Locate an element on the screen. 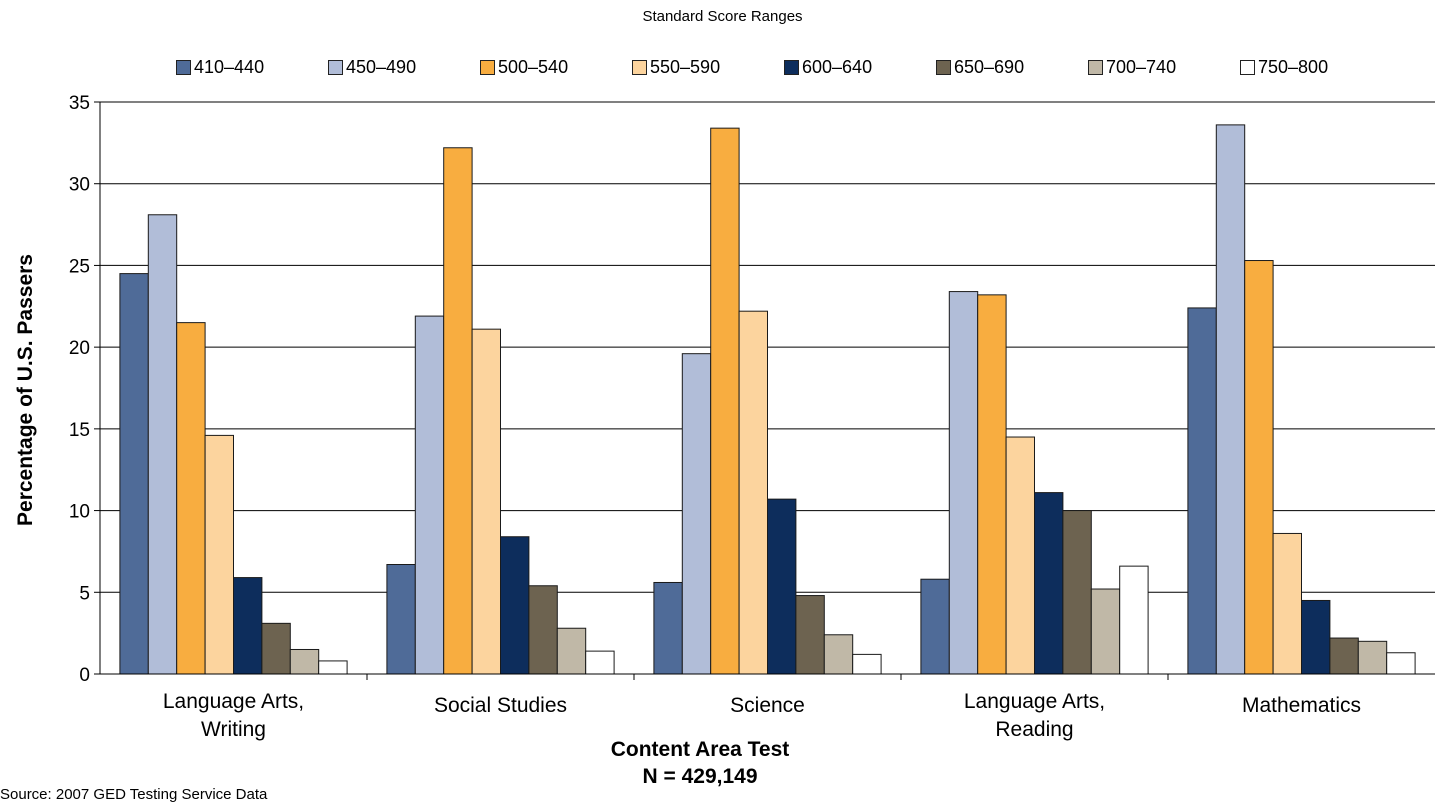  legend-item: 700–740 is located at coordinates (1164, 67).